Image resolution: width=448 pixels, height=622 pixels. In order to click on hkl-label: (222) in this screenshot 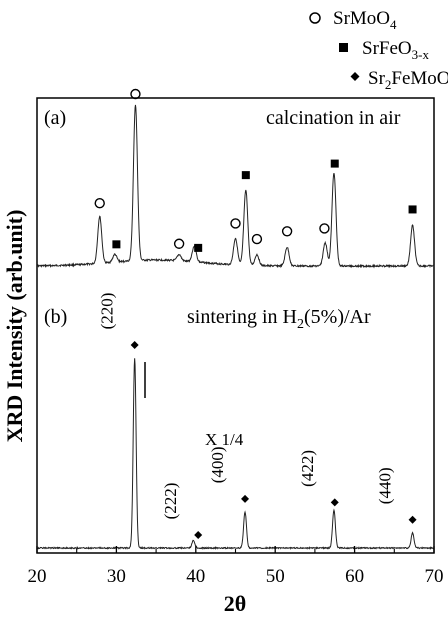, I will do `click(170, 501)`.